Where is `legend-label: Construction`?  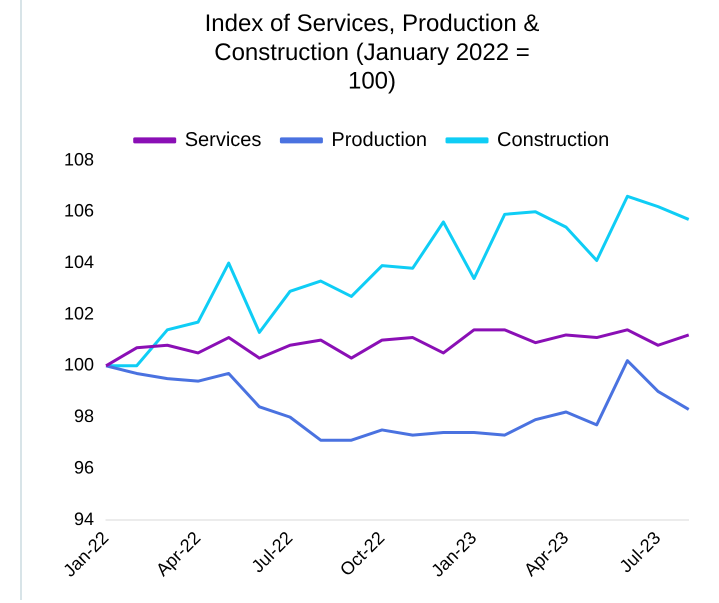
legend-label: Construction is located at coordinates (553, 139).